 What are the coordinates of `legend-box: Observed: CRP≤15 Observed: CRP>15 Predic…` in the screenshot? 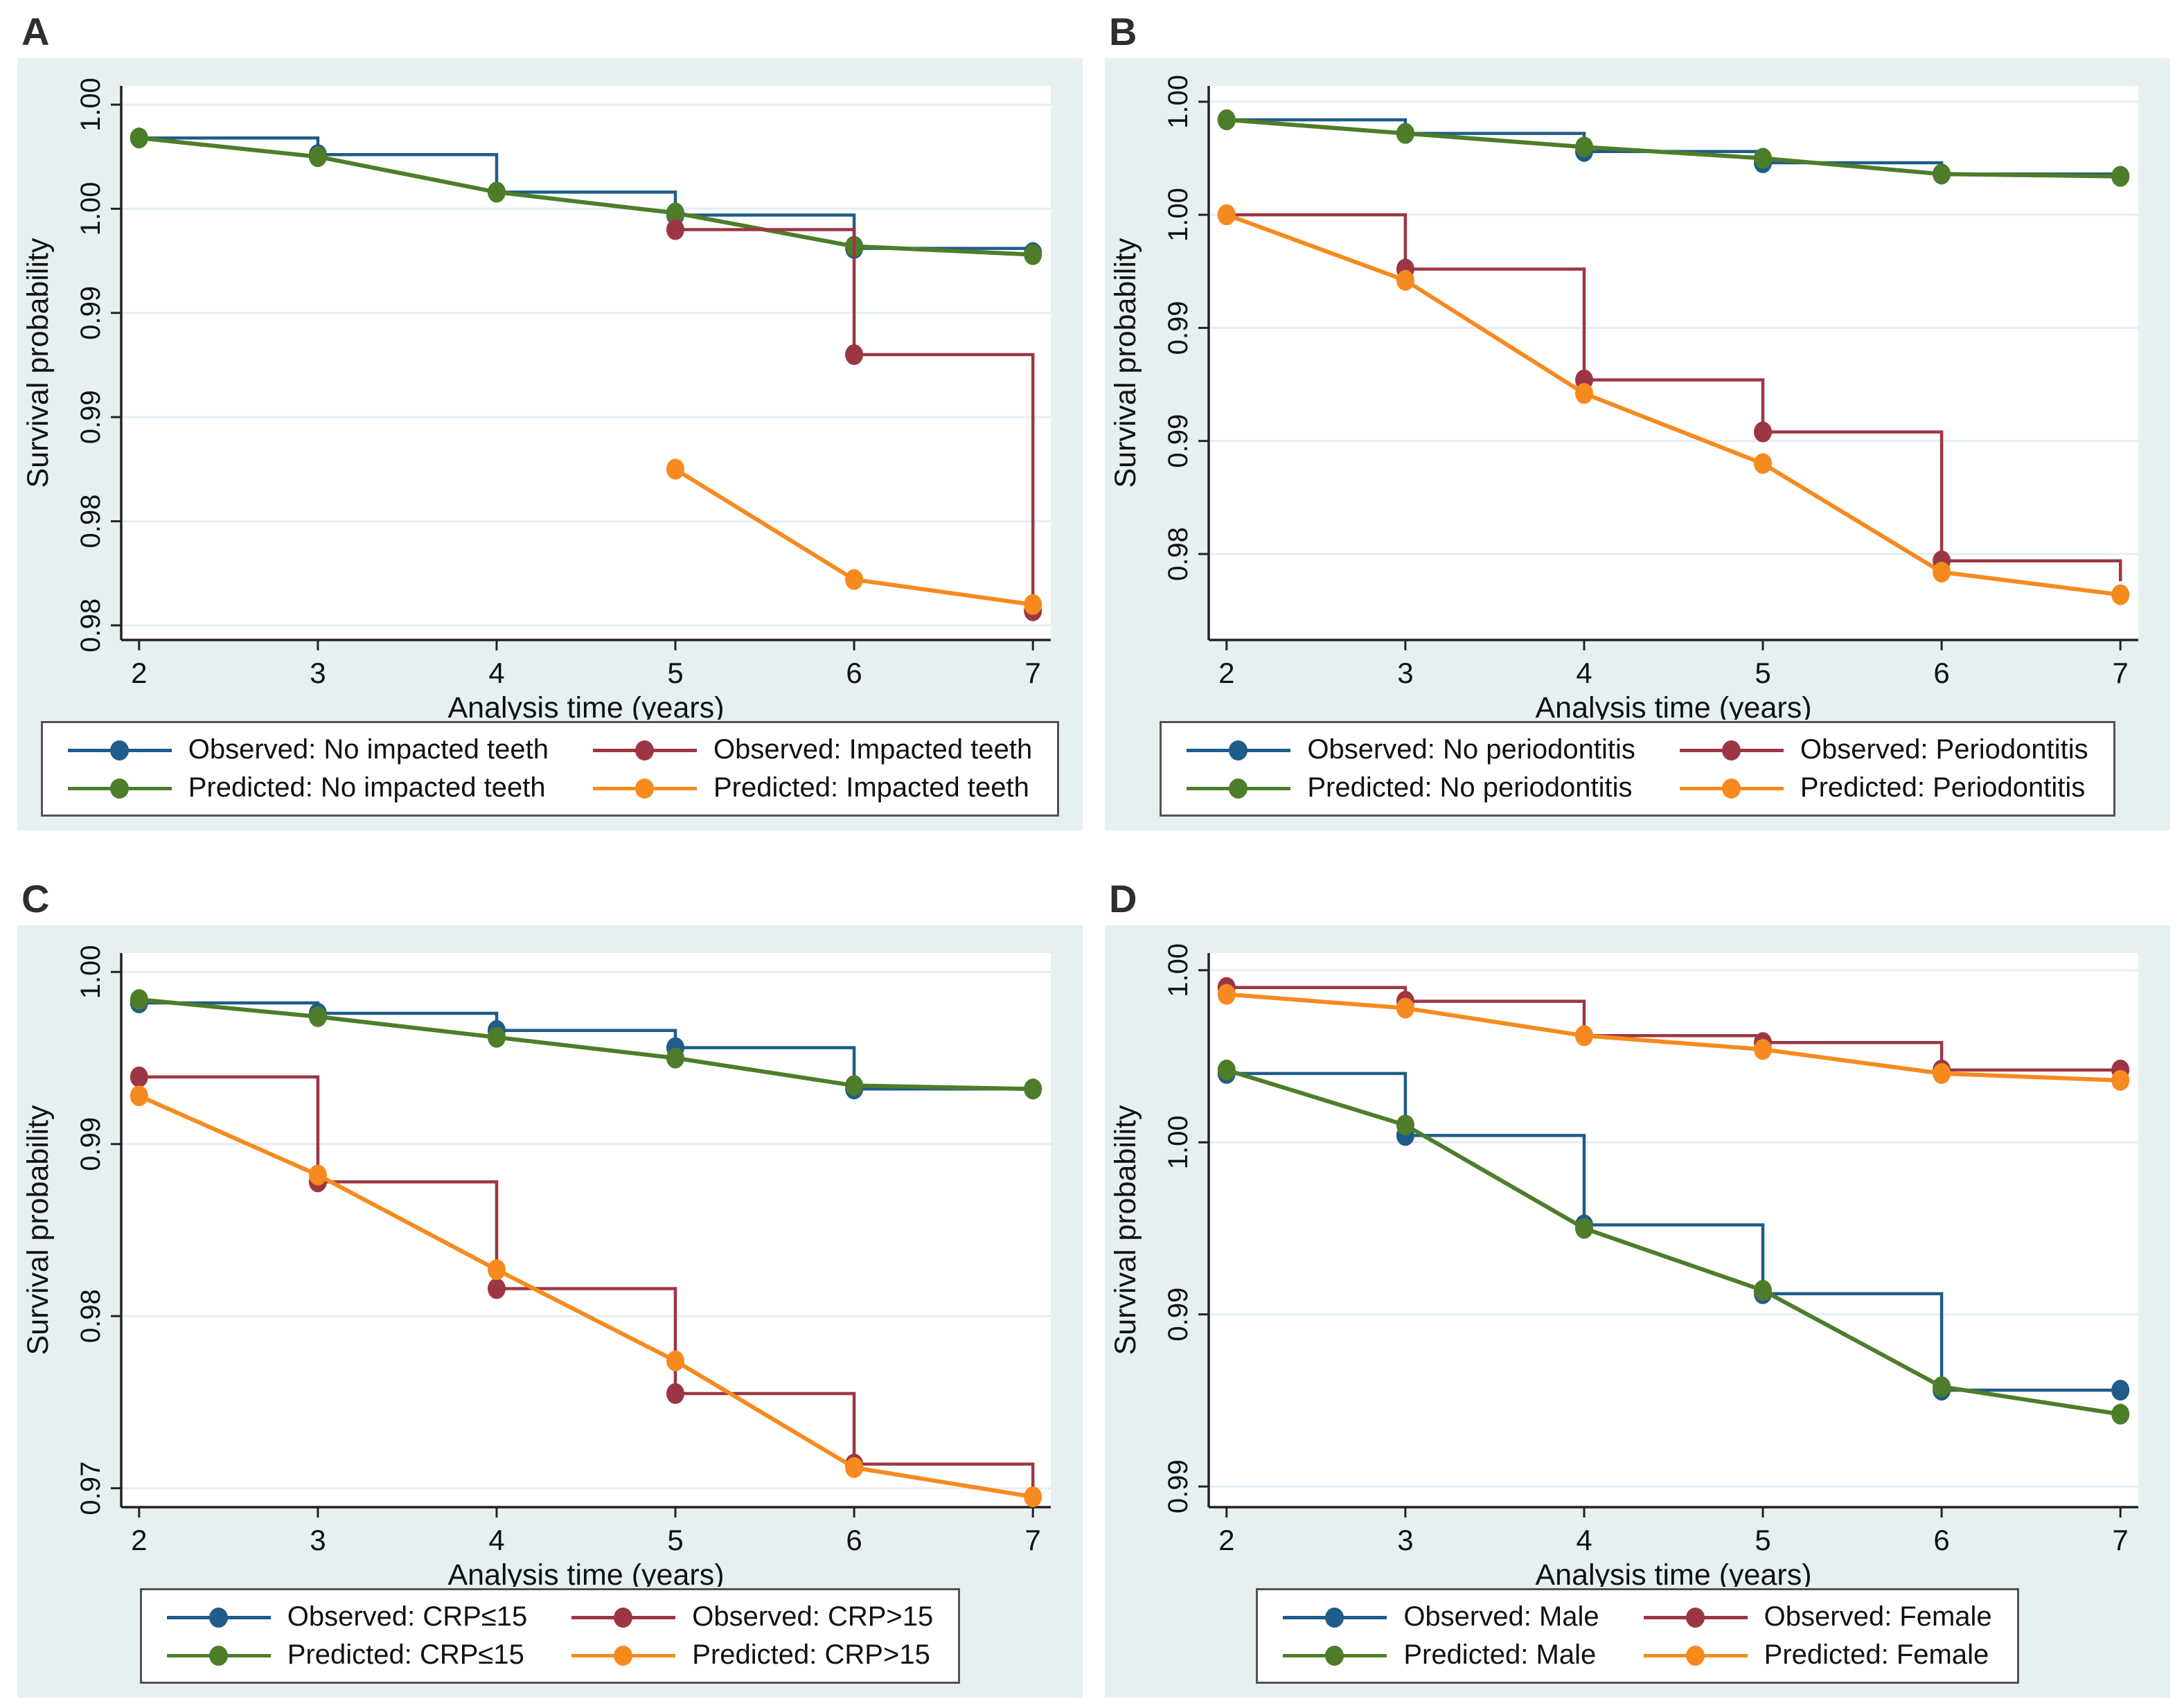 It's located at (550, 1636).